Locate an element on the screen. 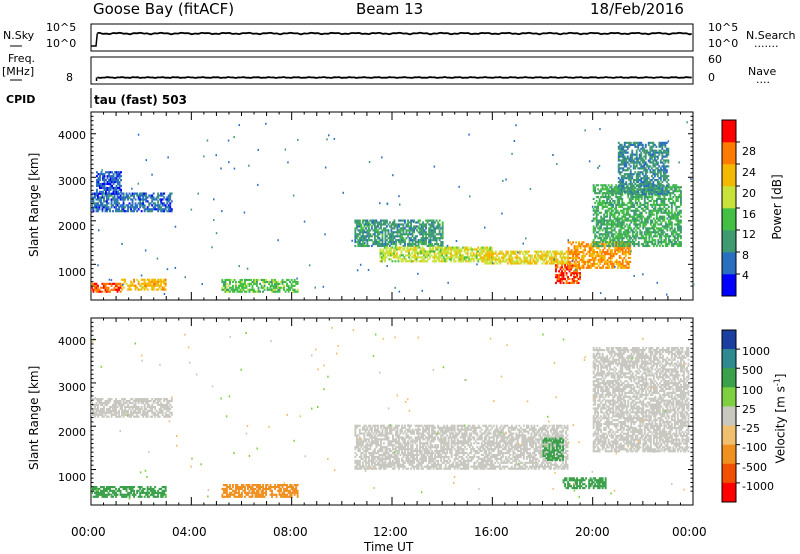 This screenshot has width=800, height=554. power-noise-cell is located at coordinates (285, 149).